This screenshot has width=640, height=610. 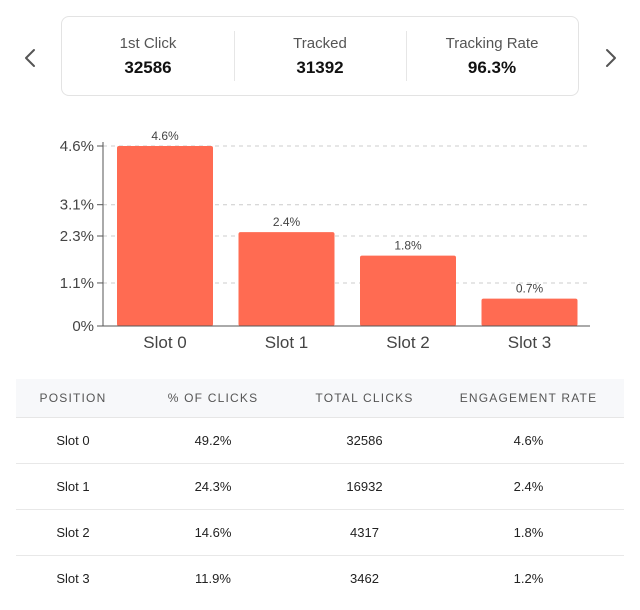 What do you see at coordinates (73, 398) in the screenshot?
I see `header-position: POSITION` at bounding box center [73, 398].